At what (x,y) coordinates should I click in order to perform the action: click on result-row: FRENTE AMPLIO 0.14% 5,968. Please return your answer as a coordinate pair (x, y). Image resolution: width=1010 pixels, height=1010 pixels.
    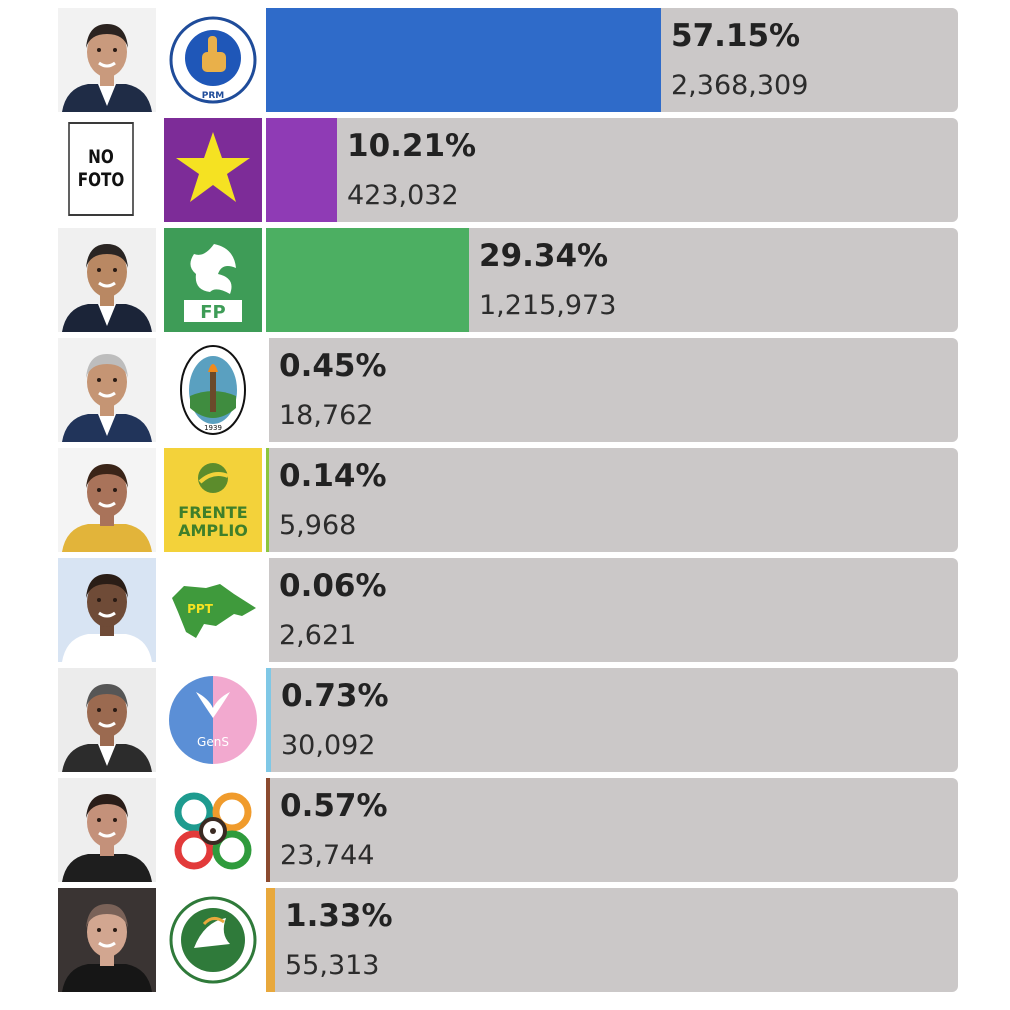
    Looking at the image, I should click on (505, 500).